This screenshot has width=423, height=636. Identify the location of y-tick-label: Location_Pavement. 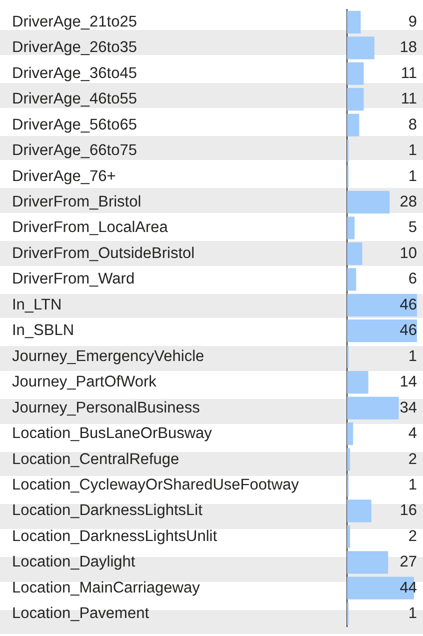
(81, 613).